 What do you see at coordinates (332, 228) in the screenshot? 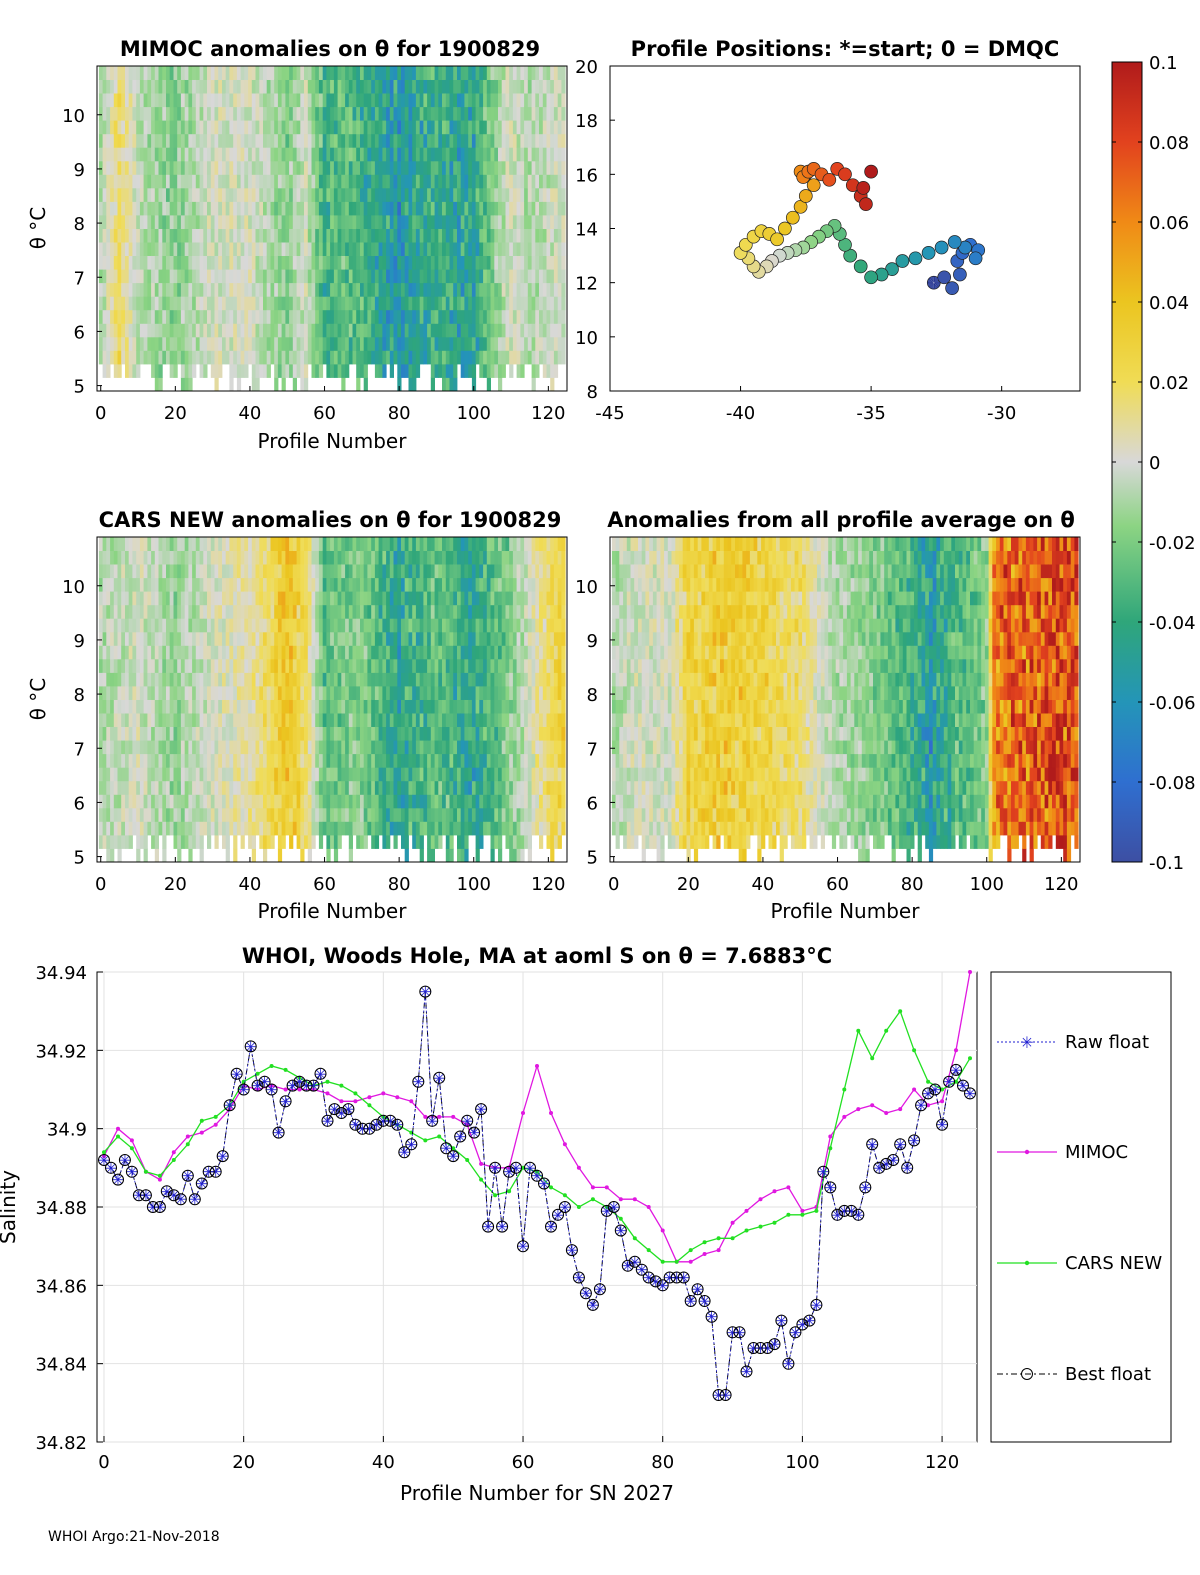
I see `mimoc-frame` at bounding box center [332, 228].